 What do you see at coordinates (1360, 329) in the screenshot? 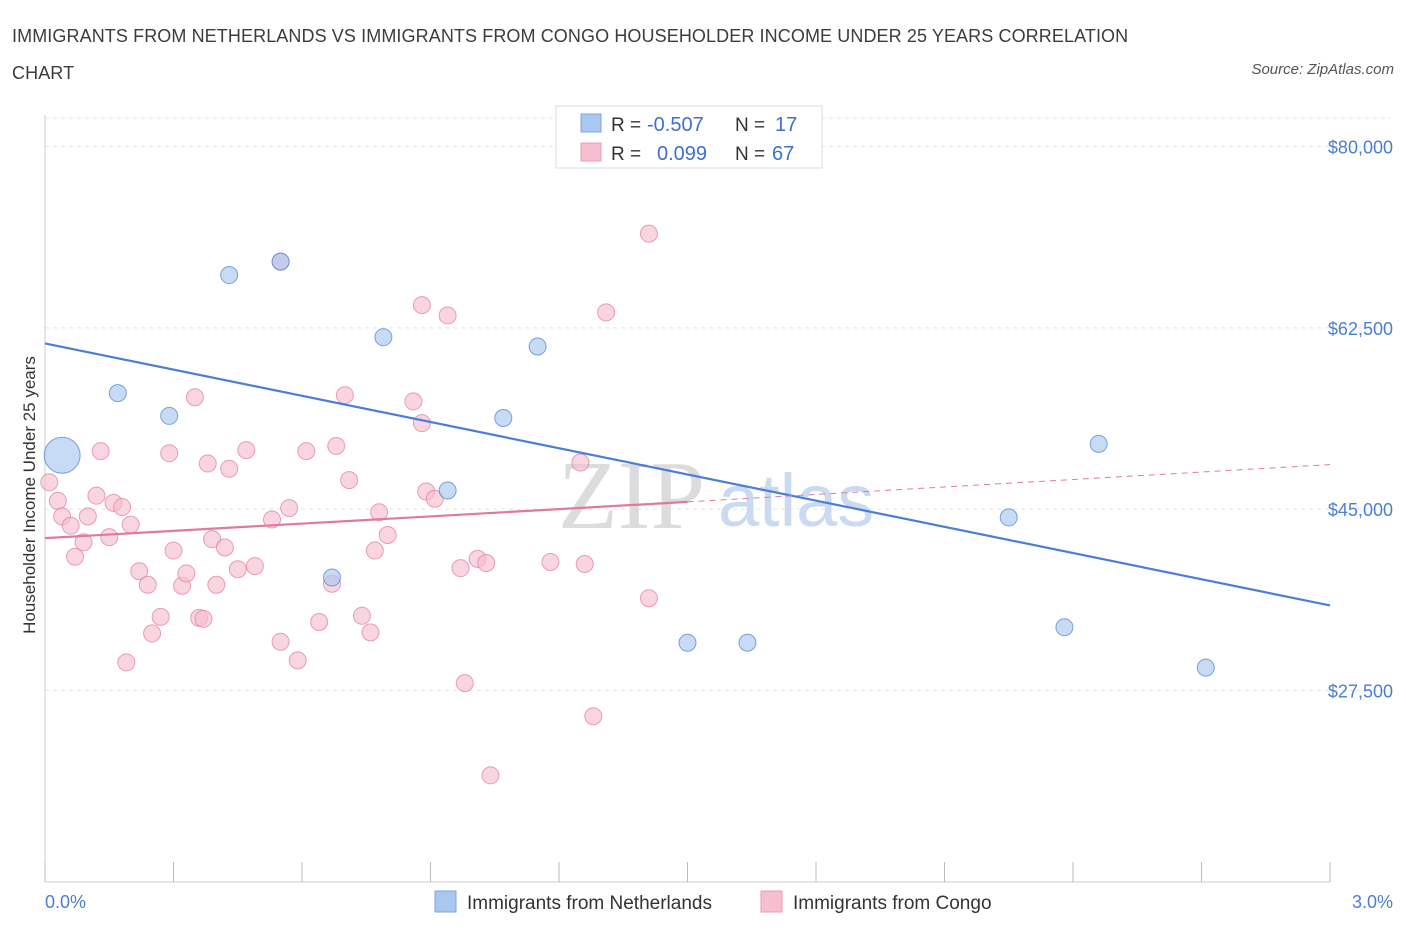
I see `y-tick-label: $62,500` at bounding box center [1360, 329].